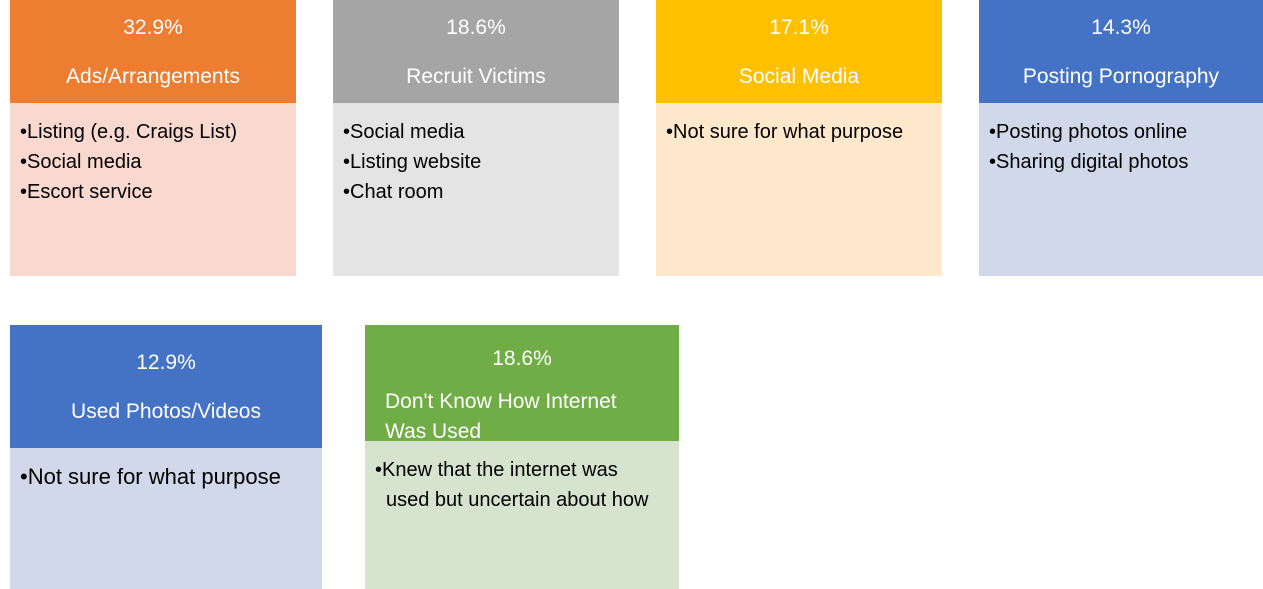  I want to click on card-header: 18.6% Don't Know How Internet Was Used, so click(522, 384).